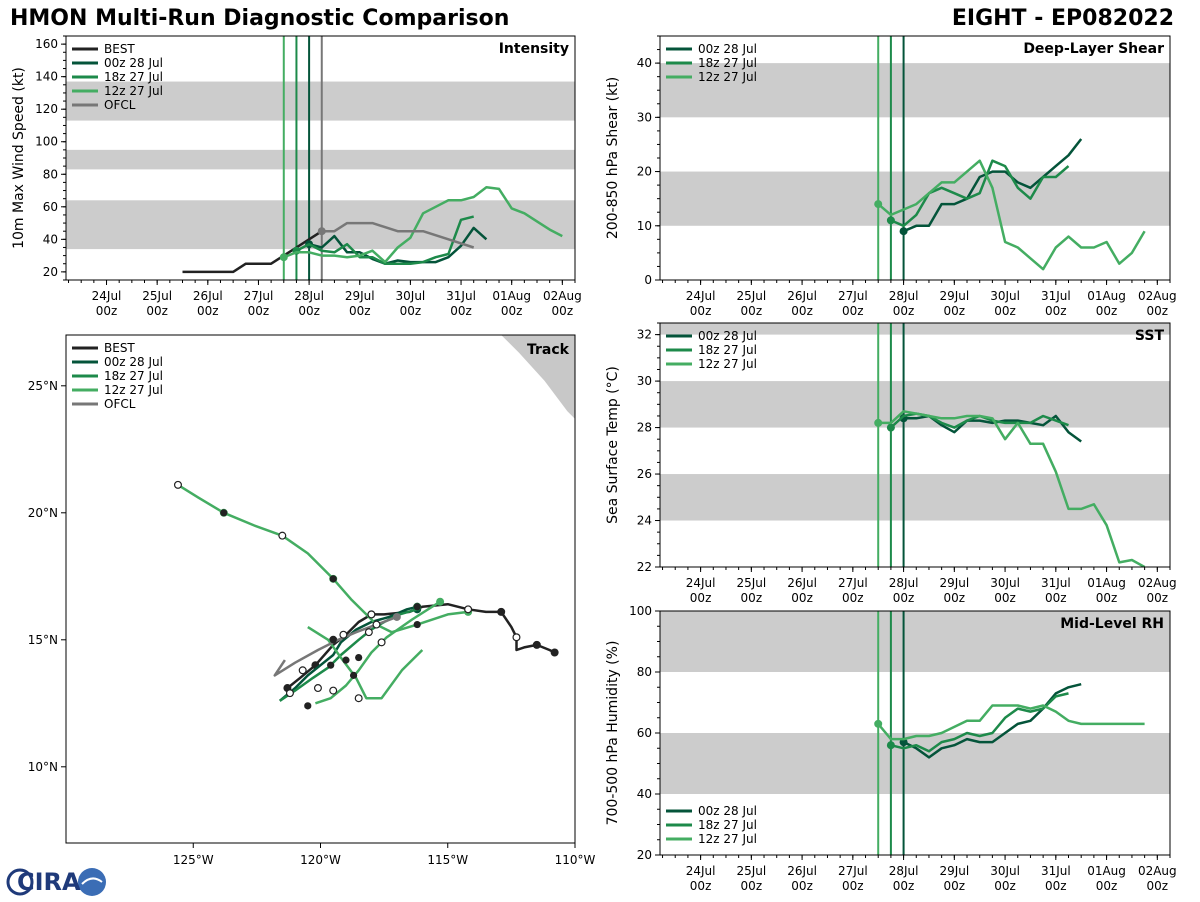 The height and width of the screenshot is (902, 1200). Describe the element at coordinates (120, 404) in the screenshot. I see `legend-label: OFCL` at that location.